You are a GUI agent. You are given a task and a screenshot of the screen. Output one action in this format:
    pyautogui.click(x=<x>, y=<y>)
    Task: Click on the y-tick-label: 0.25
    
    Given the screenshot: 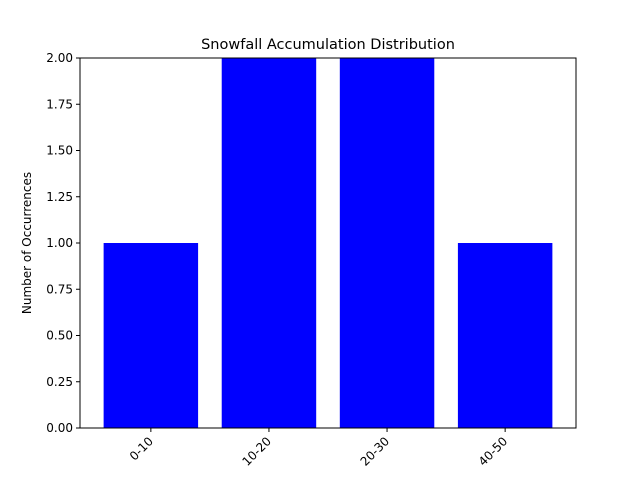 What is the action you would take?
    pyautogui.click(x=59, y=382)
    